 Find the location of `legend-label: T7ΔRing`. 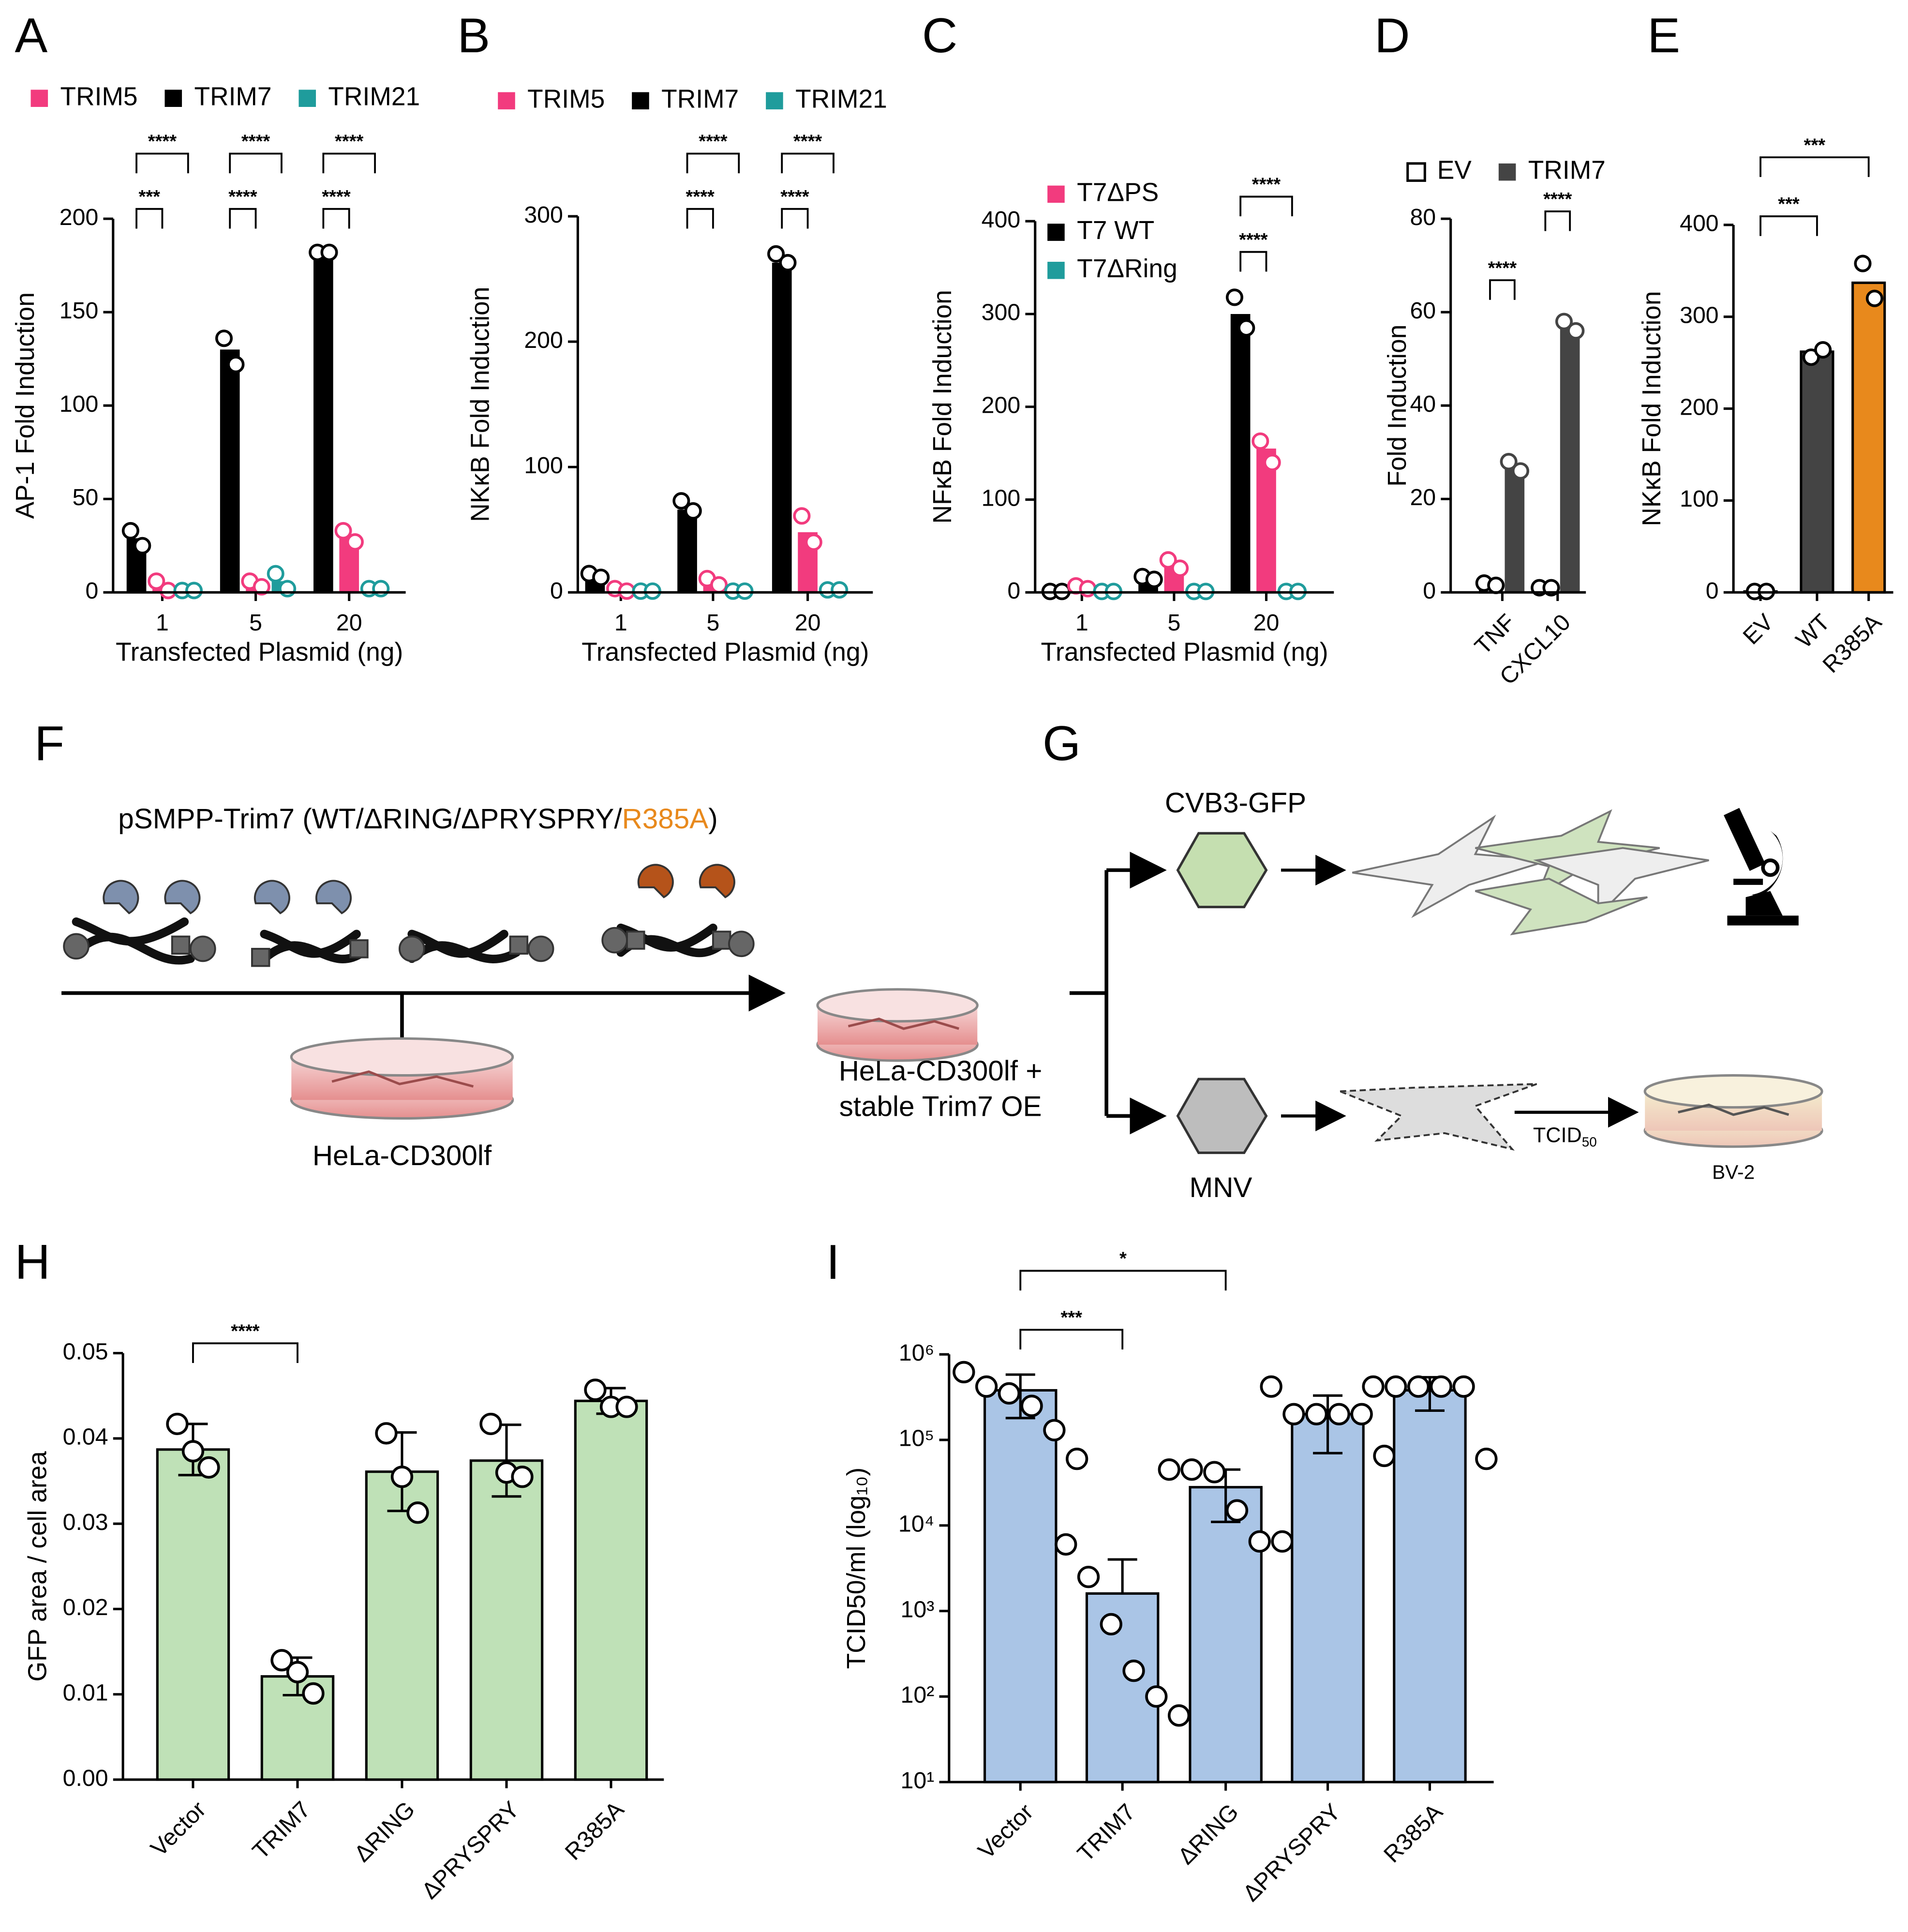

legend-label: T7ΔRing is located at coordinates (1127, 269).